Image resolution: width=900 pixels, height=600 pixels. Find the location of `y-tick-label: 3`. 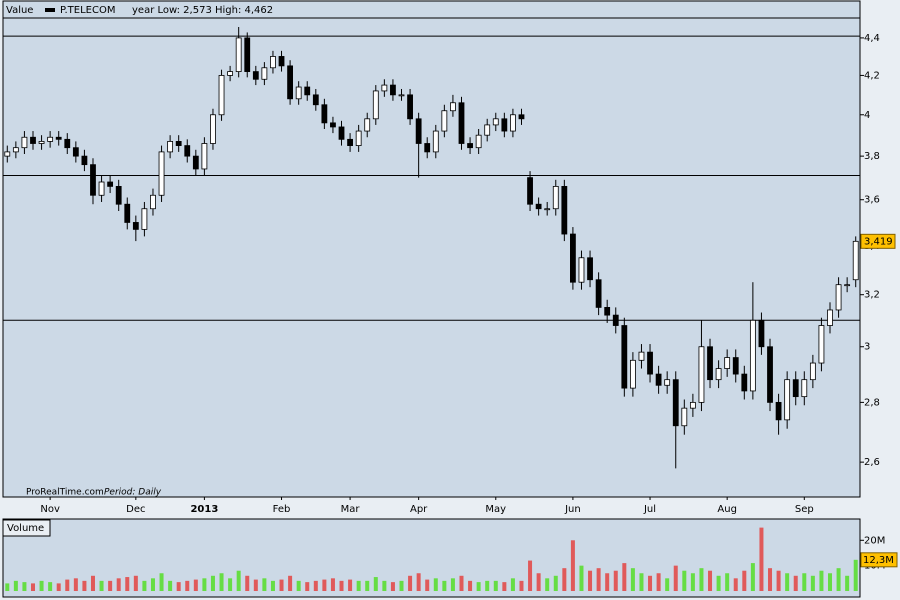

y-tick-label: 3 is located at coordinates (867, 347).